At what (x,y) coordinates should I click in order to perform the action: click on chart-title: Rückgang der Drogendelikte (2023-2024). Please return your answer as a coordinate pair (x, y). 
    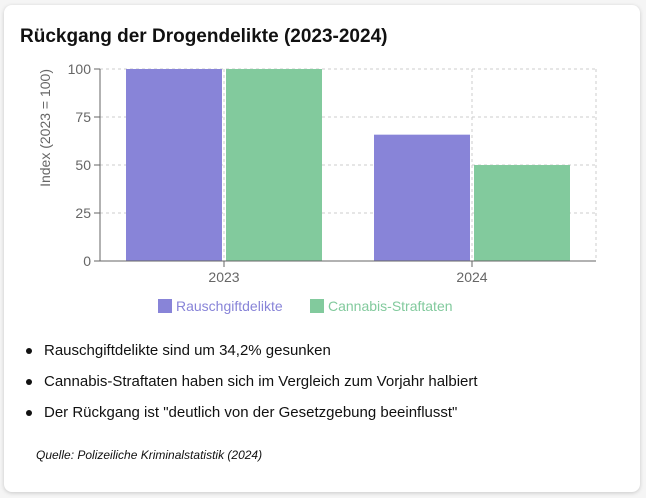
    Looking at the image, I should click on (204, 36).